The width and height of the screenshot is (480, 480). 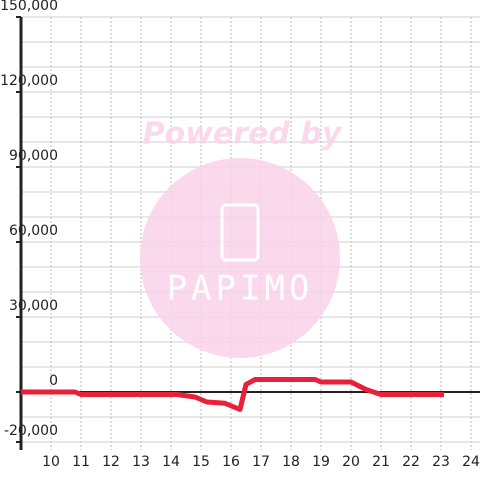 I want to click on x-tick-label: 14, so click(x=171, y=462).